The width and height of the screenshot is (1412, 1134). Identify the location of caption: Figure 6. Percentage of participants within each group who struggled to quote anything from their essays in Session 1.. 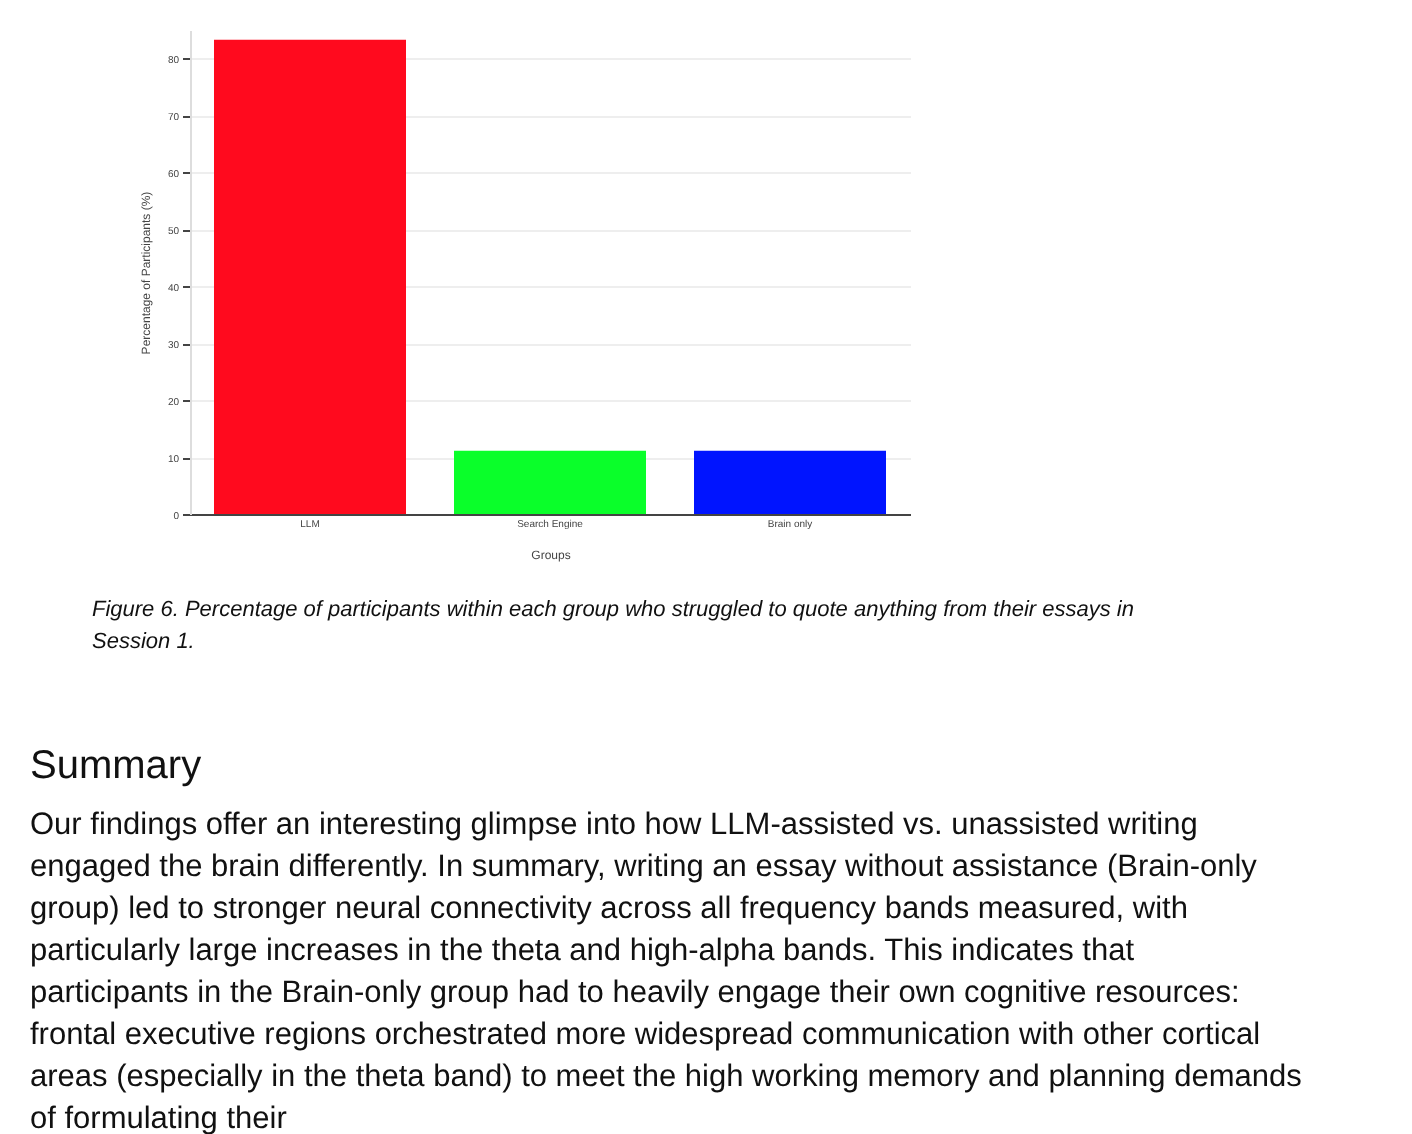
(613, 626).